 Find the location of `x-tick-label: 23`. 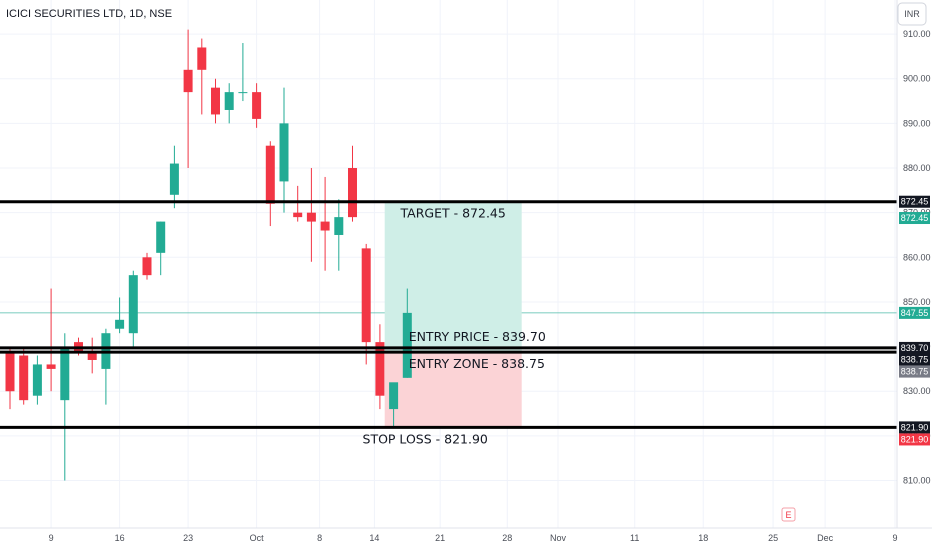

x-tick-label: 23 is located at coordinates (188, 538).